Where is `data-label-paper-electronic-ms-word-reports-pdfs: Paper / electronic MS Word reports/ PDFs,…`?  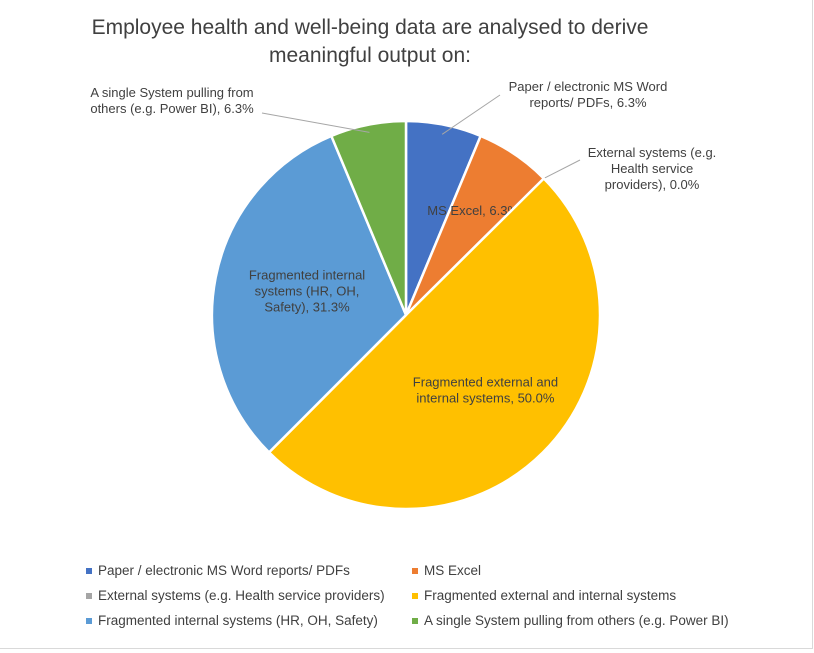
data-label-paper-electronic-ms-word-reports-pdfs: Paper / electronic MS Word reports/ PDFs,… is located at coordinates (588, 94).